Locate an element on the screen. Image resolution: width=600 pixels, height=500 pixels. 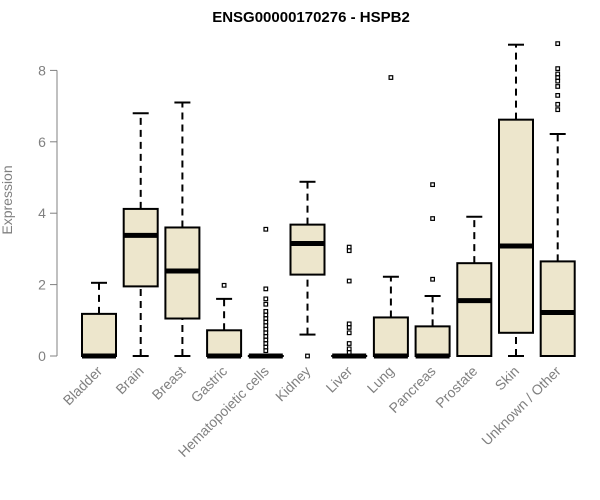
y-tick-label: 0 is located at coordinates (42, 356).